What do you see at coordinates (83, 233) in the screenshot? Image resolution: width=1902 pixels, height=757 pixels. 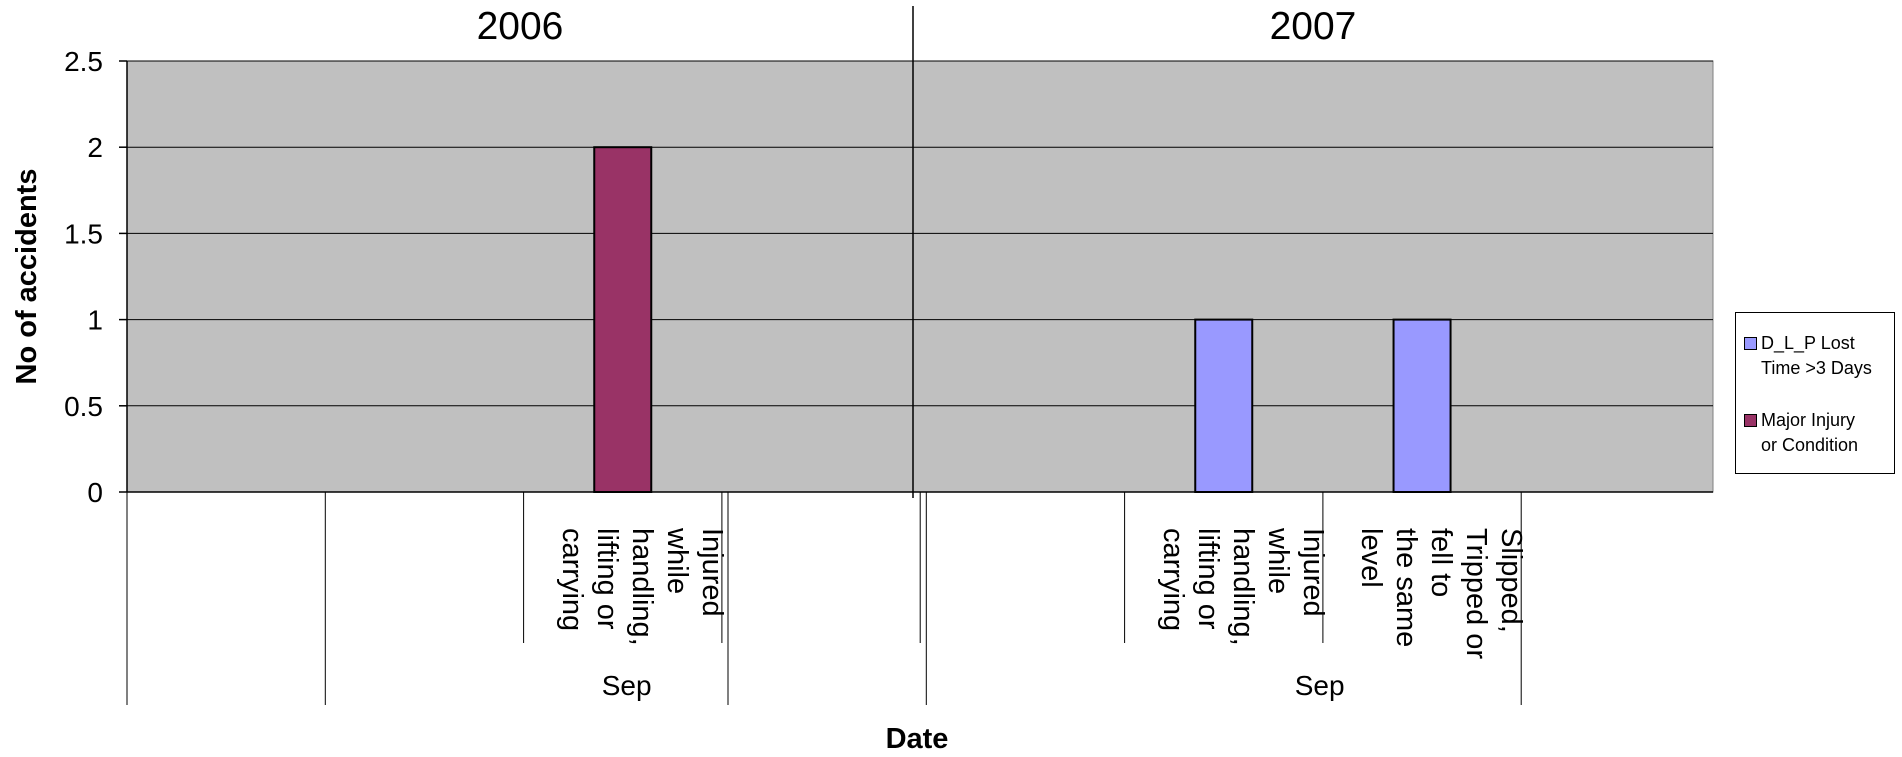 I see `y-tick-label: 1.5` at bounding box center [83, 233].